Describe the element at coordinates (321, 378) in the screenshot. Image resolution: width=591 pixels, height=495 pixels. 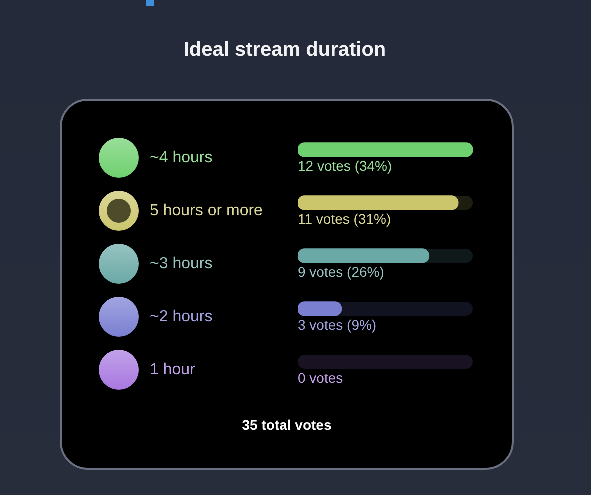
I see `data-label: 0 votes` at that location.